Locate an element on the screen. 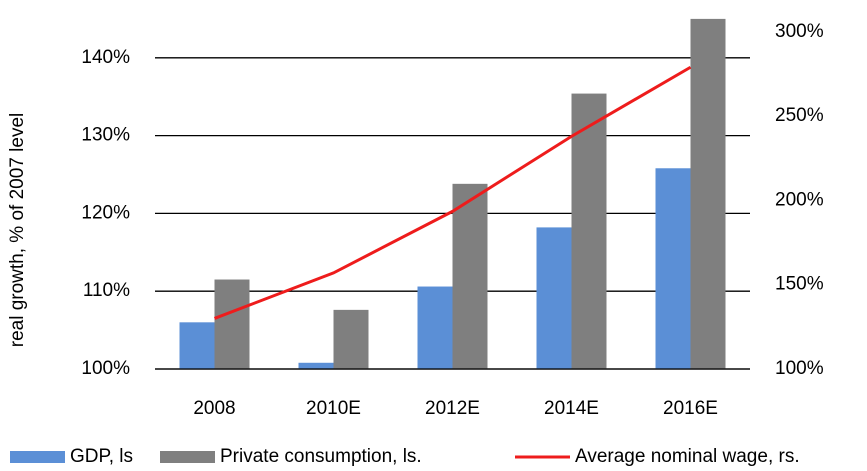 This screenshot has height=471, width=867. y2-tick-label: 300% is located at coordinates (799, 31).